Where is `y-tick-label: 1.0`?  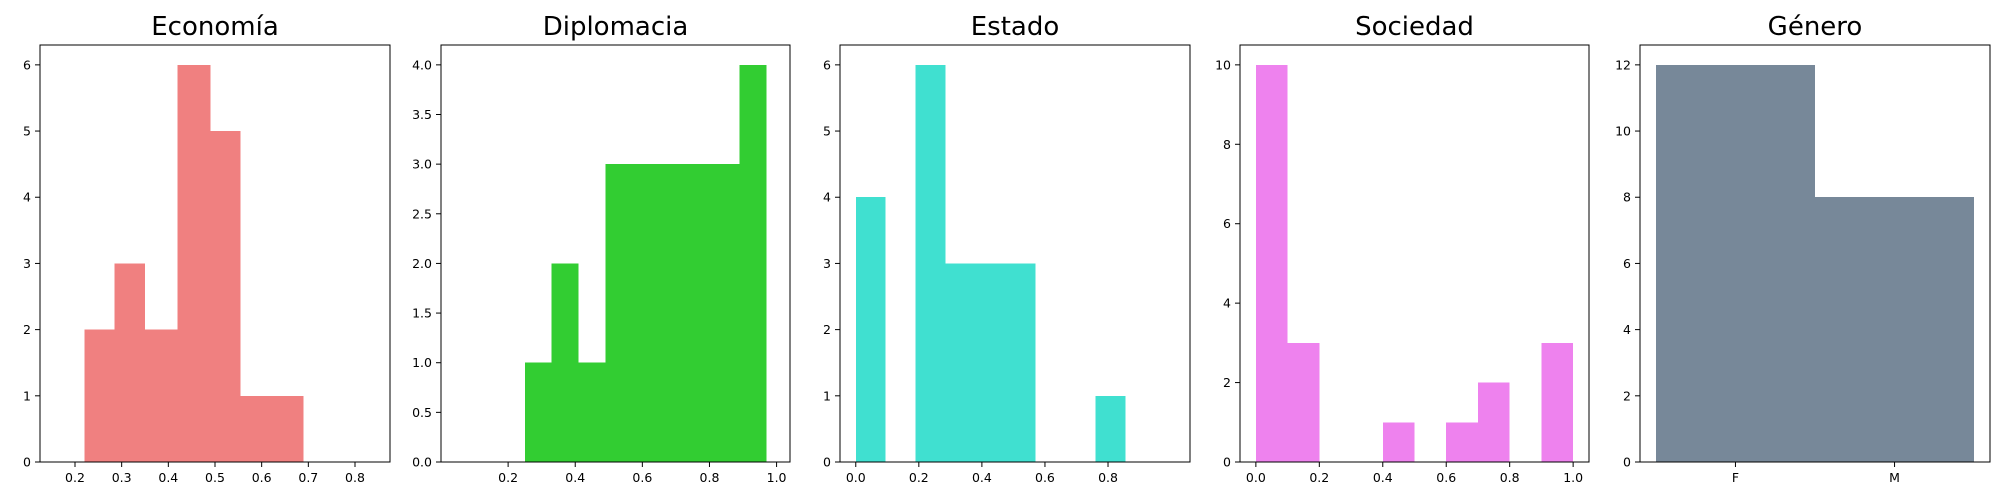
y-tick-label: 1.0 is located at coordinates (422, 362).